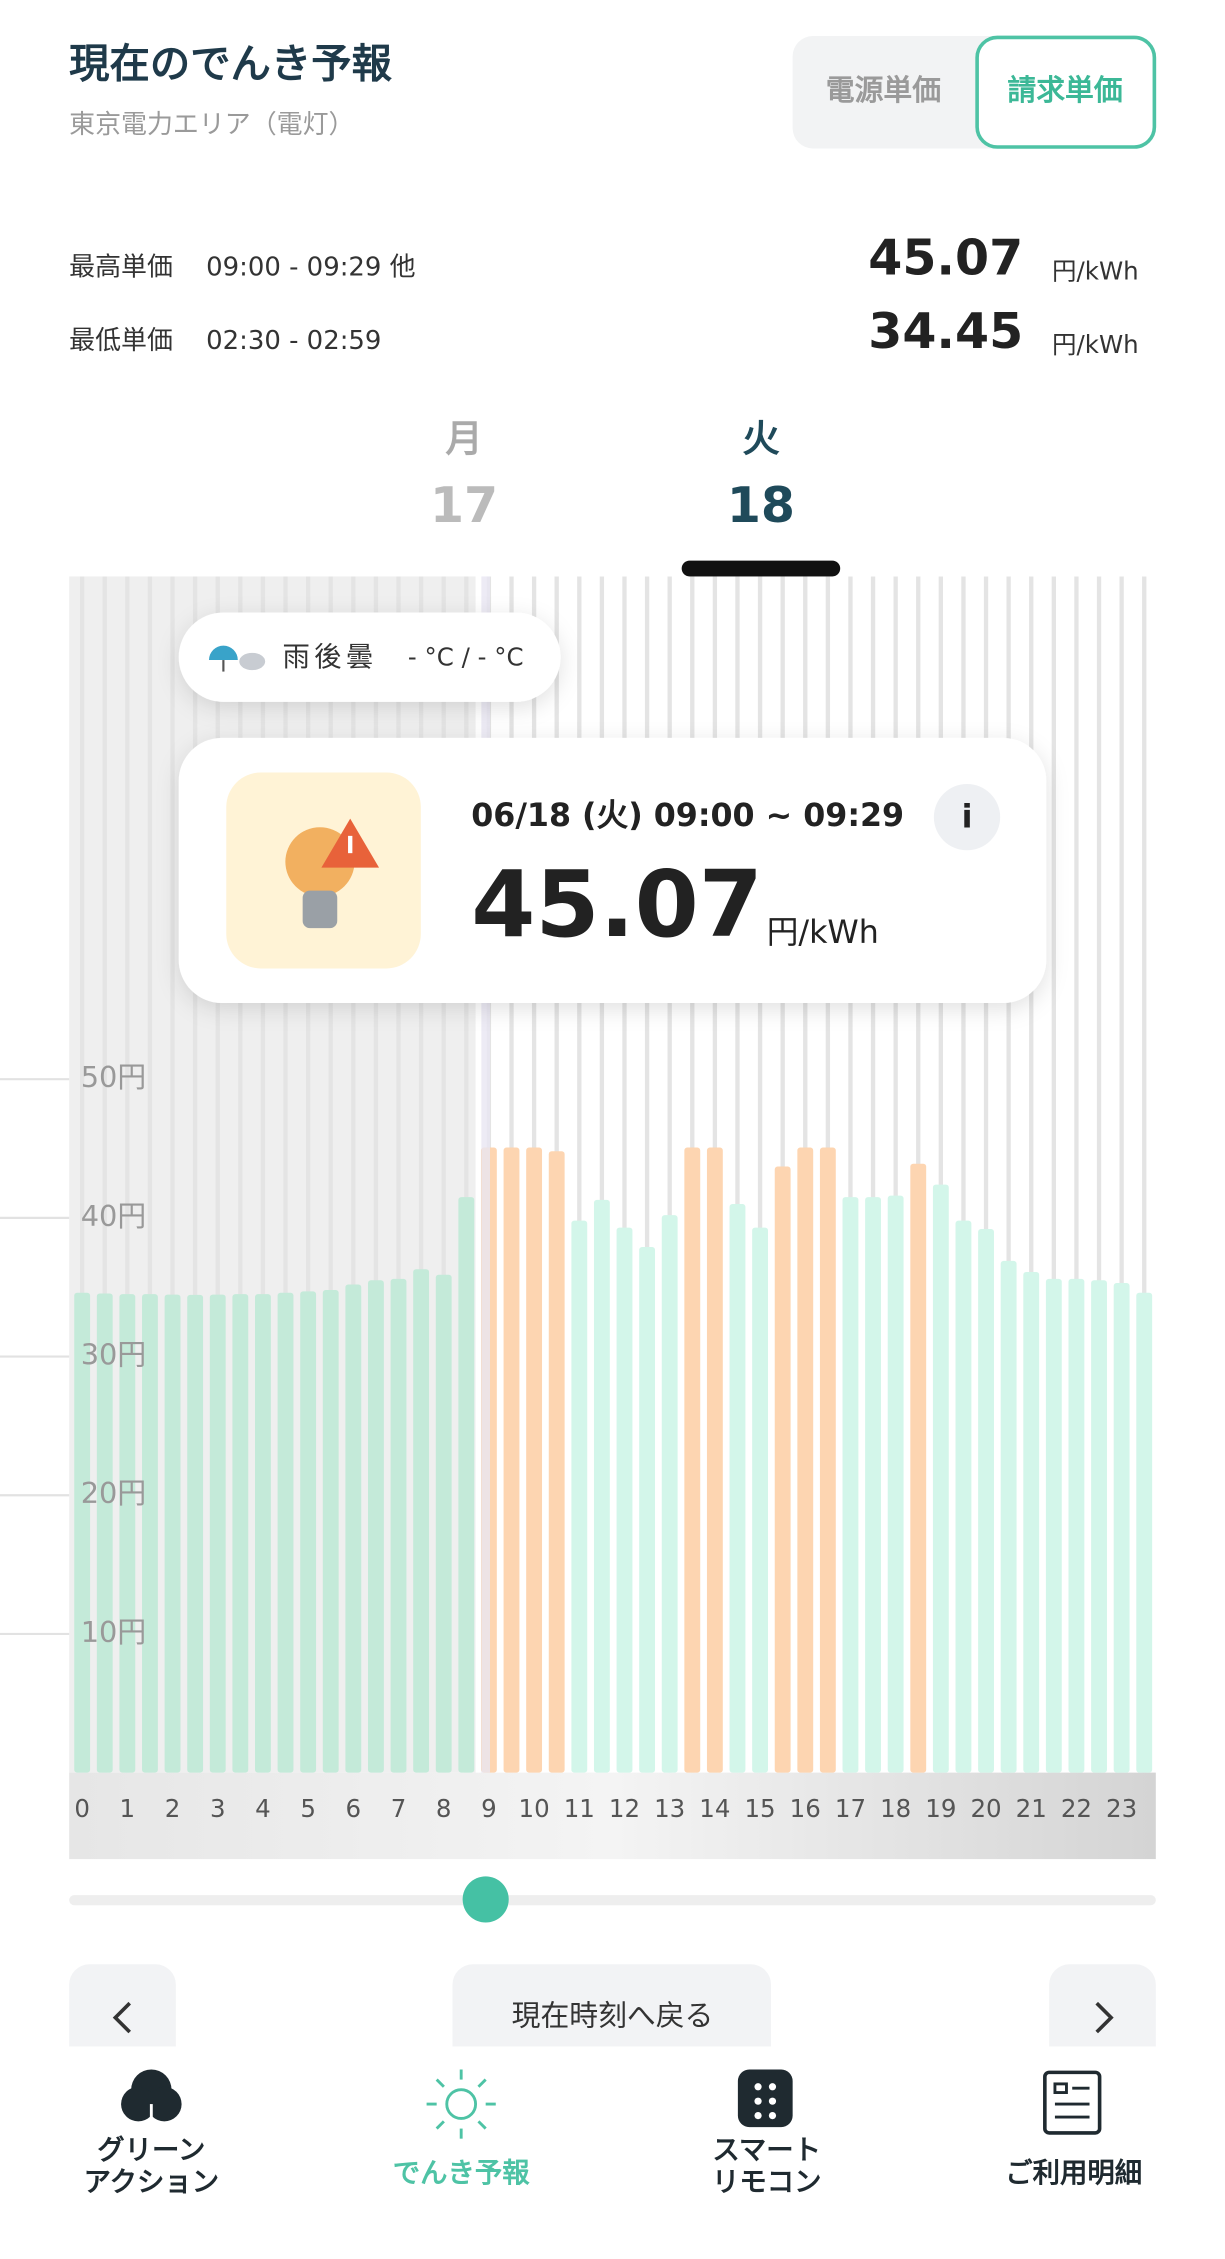 Image resolution: width=1225 pixels, height=2259 pixels. What do you see at coordinates (113, 1077) in the screenshot?
I see `y-tick-label: 50円` at bounding box center [113, 1077].